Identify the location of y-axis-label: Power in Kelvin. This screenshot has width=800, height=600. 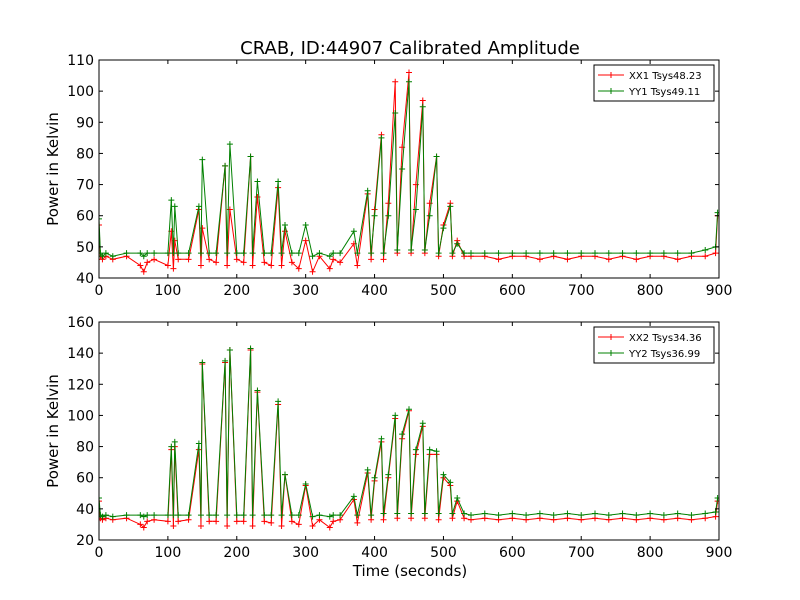
(53, 431).